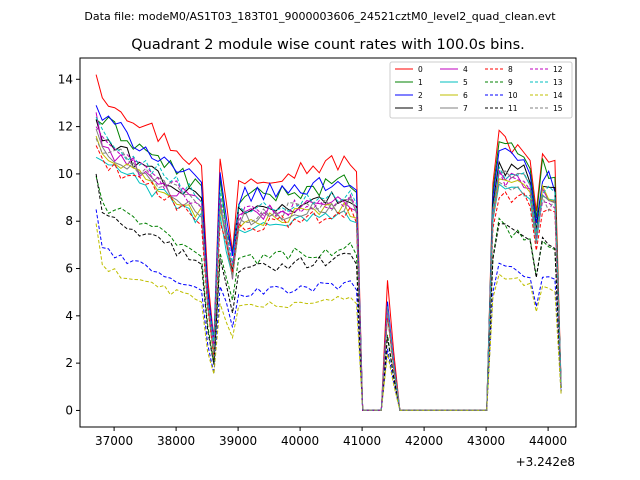 Image resolution: width=640 pixels, height=480 pixels. What do you see at coordinates (465, 95) in the screenshot?
I see `legend-label-6: 6` at bounding box center [465, 95].